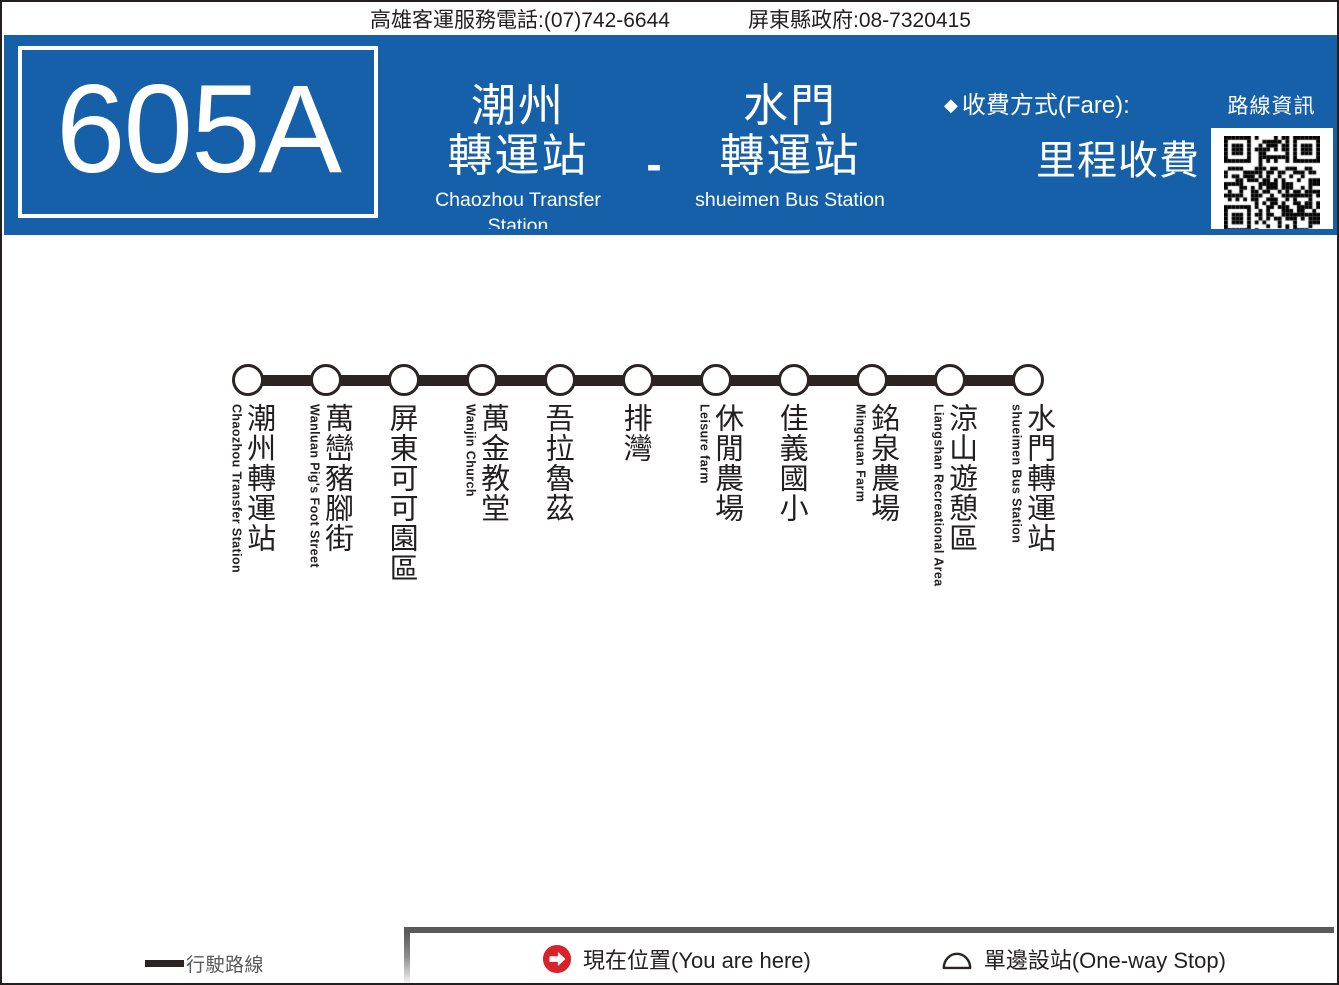 The height and width of the screenshot is (985, 1339). I want to click on station-label-english: Mingquan Farm, so click(860, 453).